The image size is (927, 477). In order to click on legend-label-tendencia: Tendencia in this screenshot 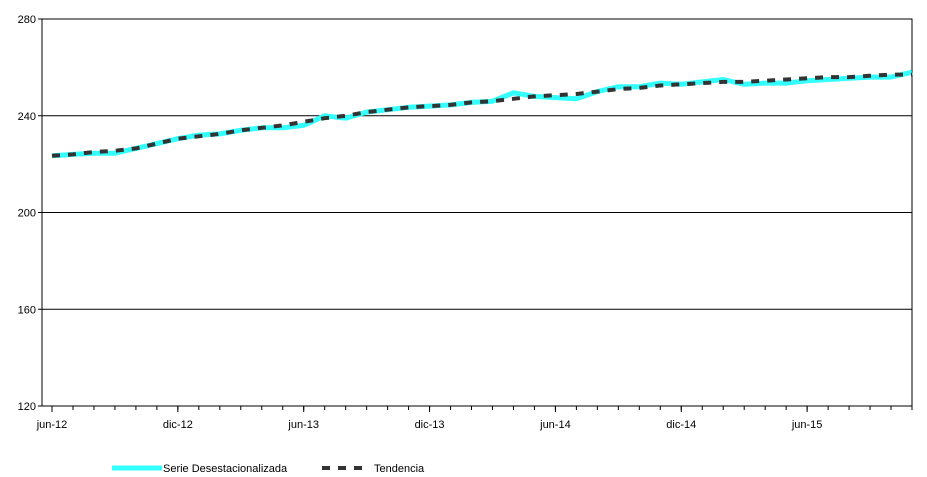, I will do `click(399, 469)`.